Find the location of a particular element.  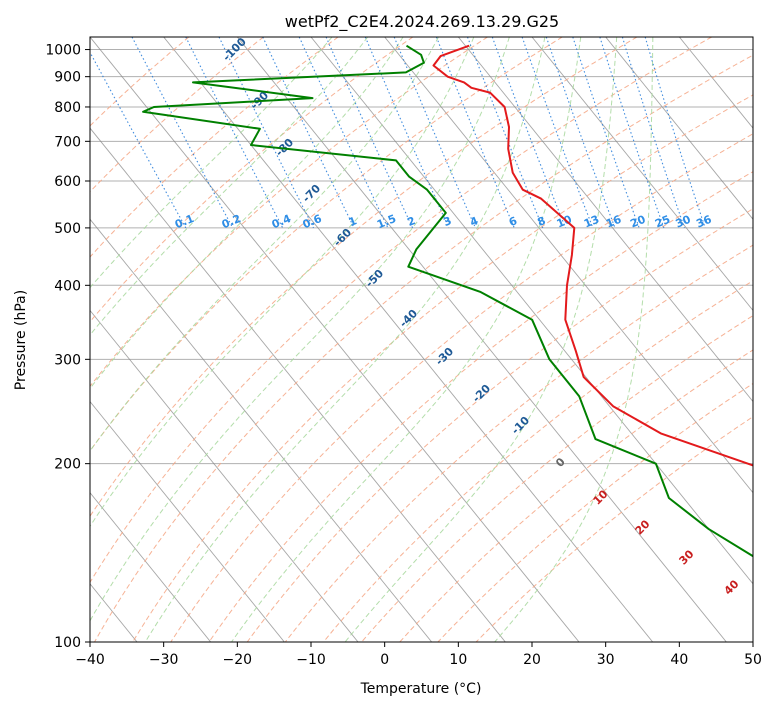

mixing-ratio-label: 25 is located at coordinates (662, 222).